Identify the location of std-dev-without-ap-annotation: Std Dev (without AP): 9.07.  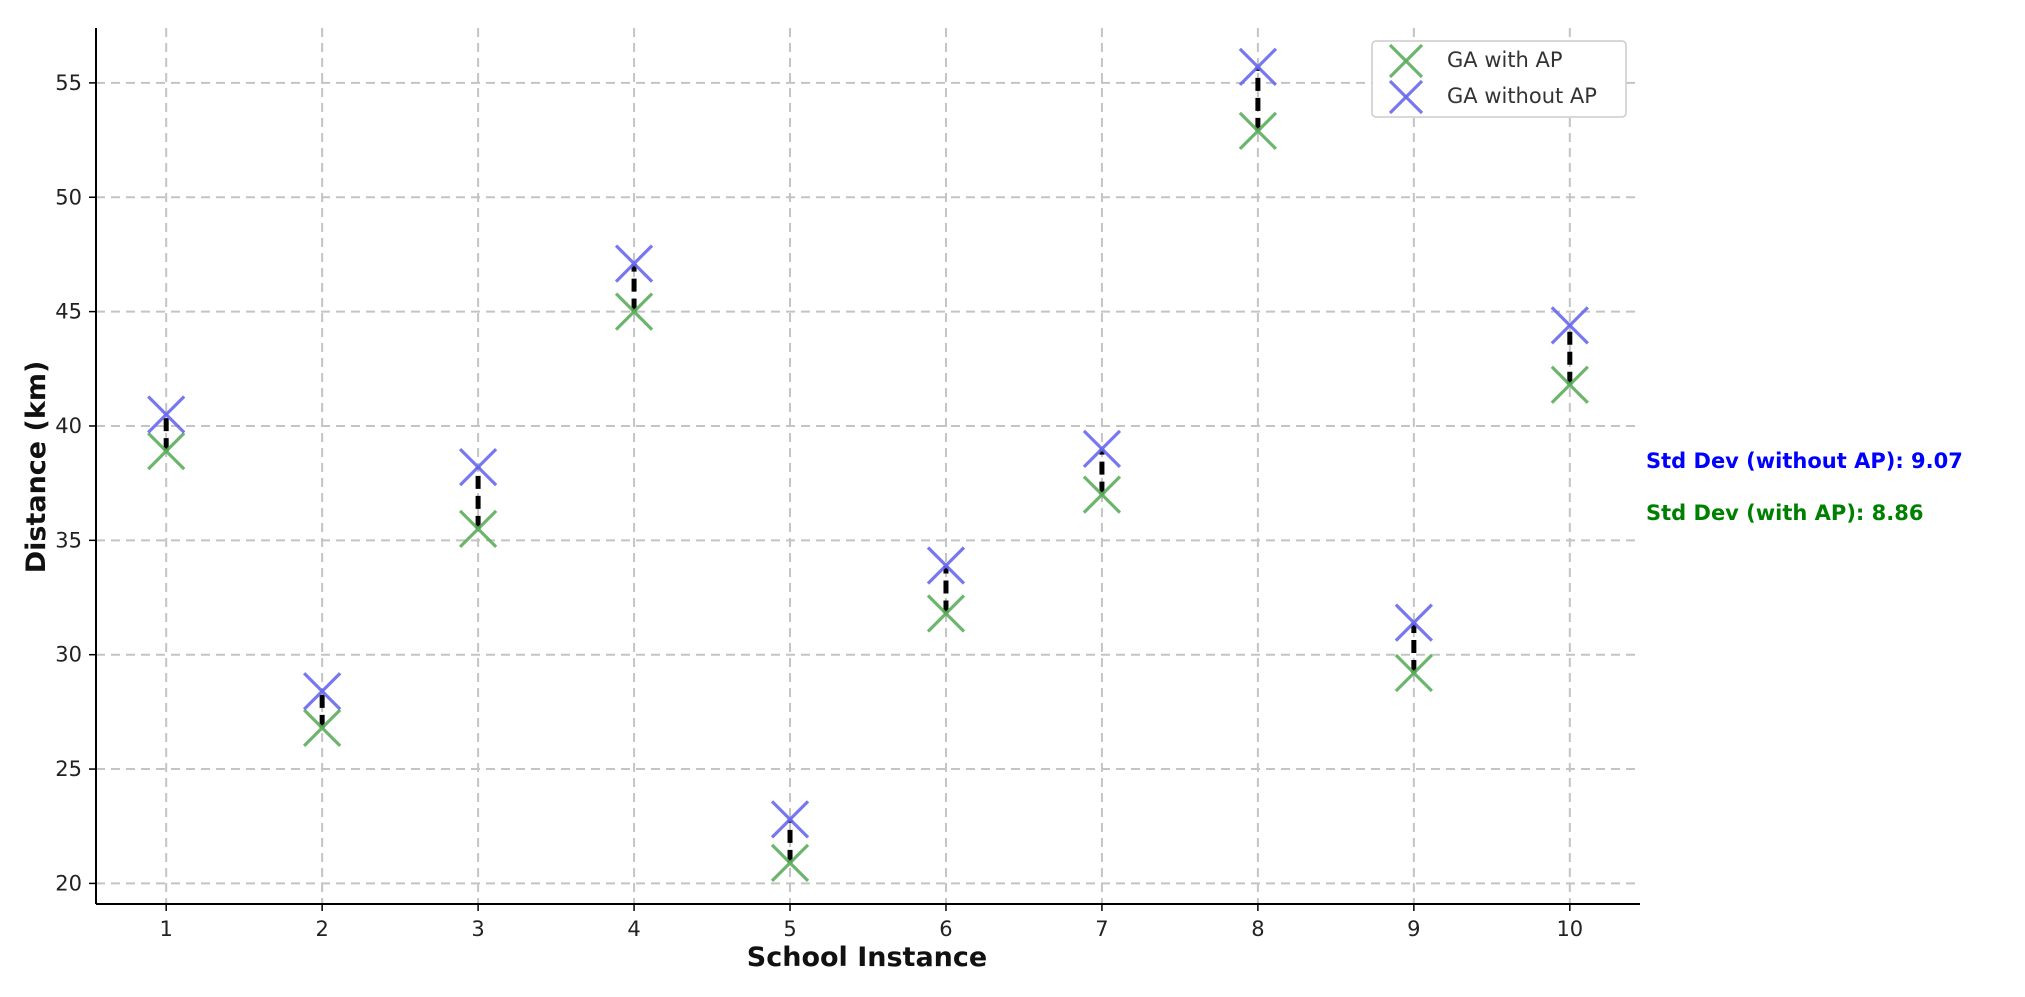
(1804, 461).